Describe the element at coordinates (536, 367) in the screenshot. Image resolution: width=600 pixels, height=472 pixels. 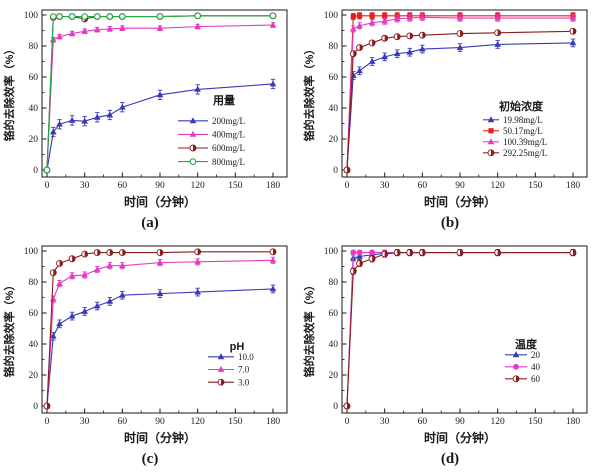
I see `legend-label: 40` at that location.